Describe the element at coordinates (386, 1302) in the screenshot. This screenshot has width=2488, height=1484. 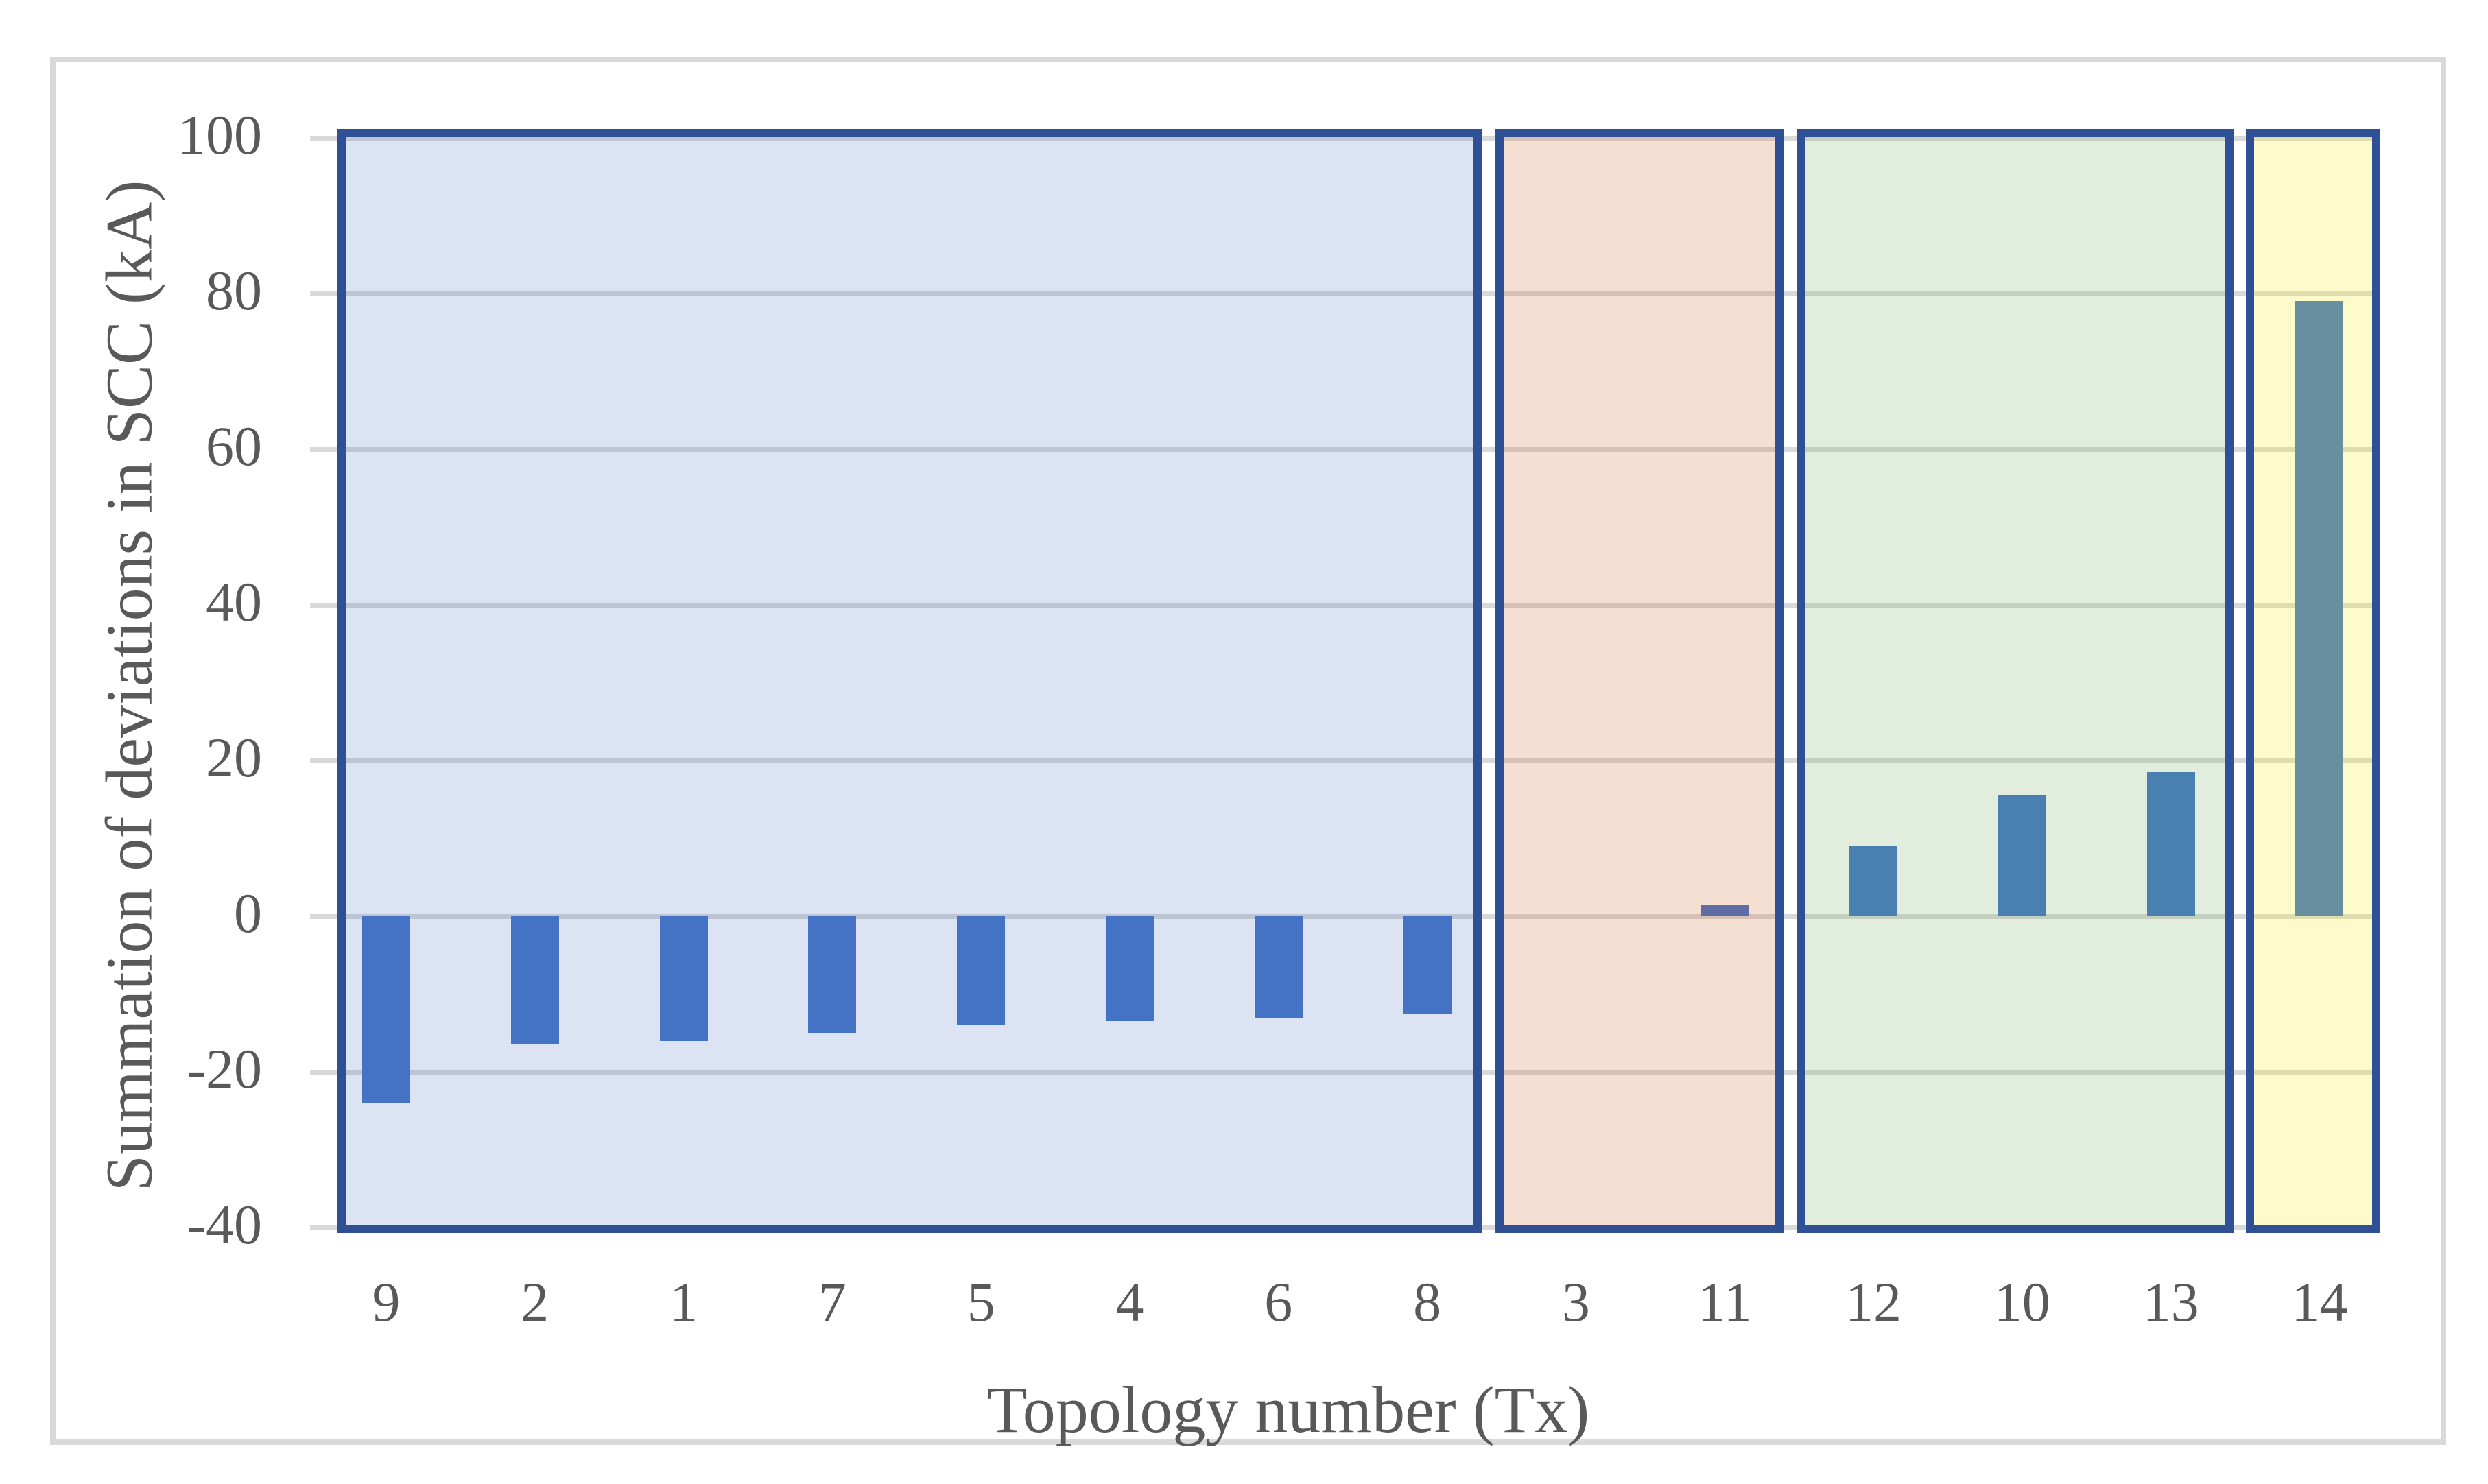
I see `x-tick-label: 9` at that location.